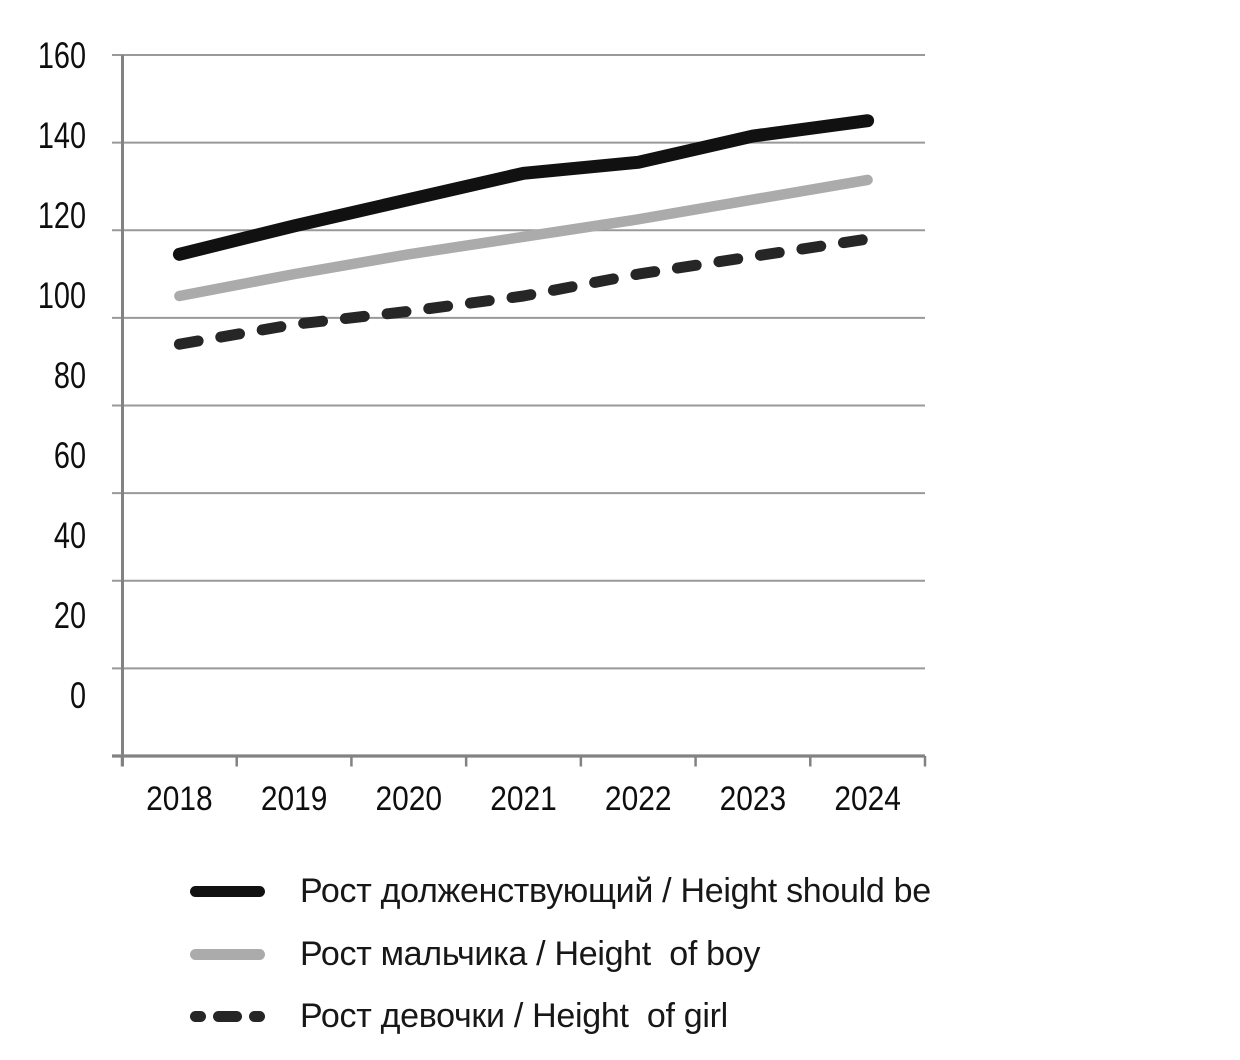  I want to click on x-axis-label-2018: 2018, so click(179, 798).